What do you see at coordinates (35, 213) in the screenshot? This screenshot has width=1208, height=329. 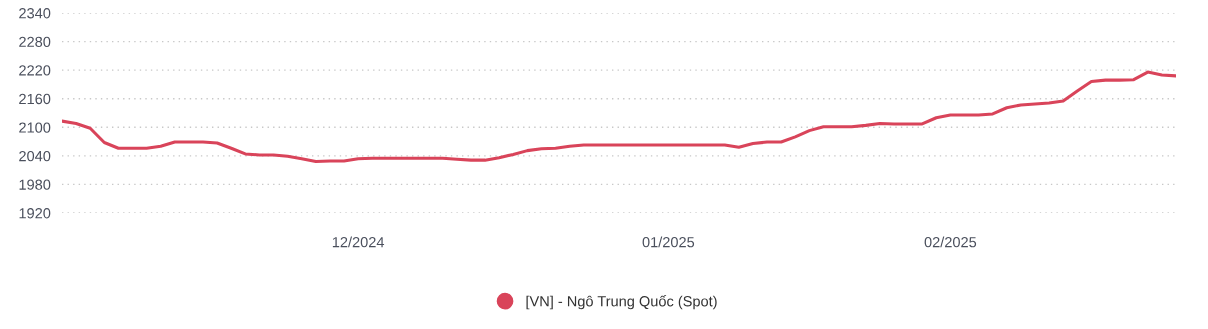 I see `y-tick-label: 1920` at bounding box center [35, 213].